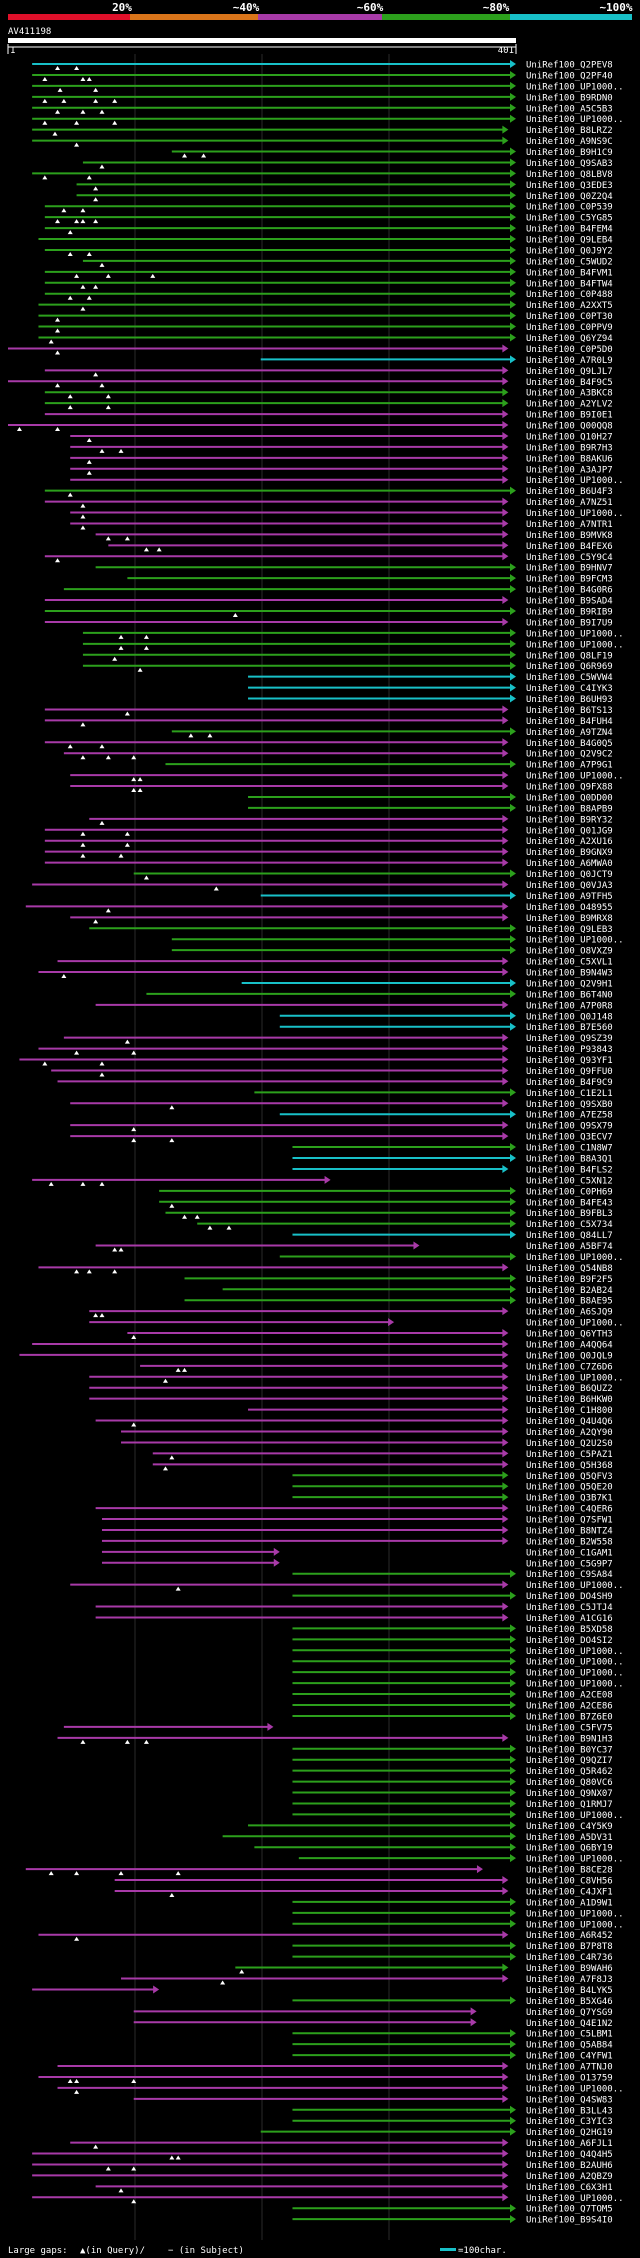 This screenshot has width=640, height=2258. What do you see at coordinates (569, 1871) in the screenshot?
I see `hit-label: UniRef100_B8CE28` at bounding box center [569, 1871].